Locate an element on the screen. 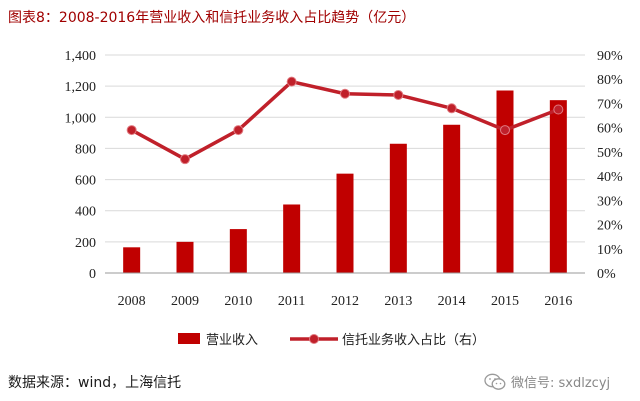 The image size is (640, 401). x-tick-label: 2009 is located at coordinates (185, 301).